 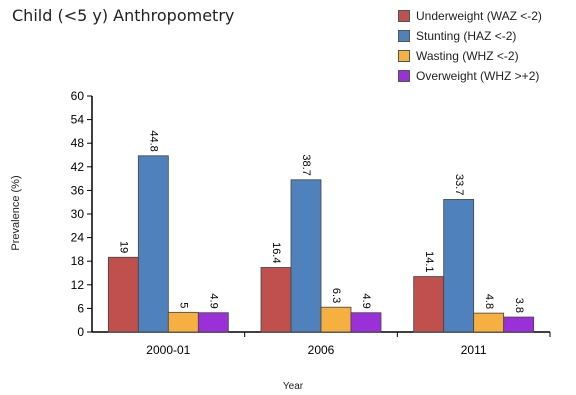 What do you see at coordinates (123, 15) in the screenshot?
I see `chart-title: Child (<5 y) Anthropometry` at bounding box center [123, 15].